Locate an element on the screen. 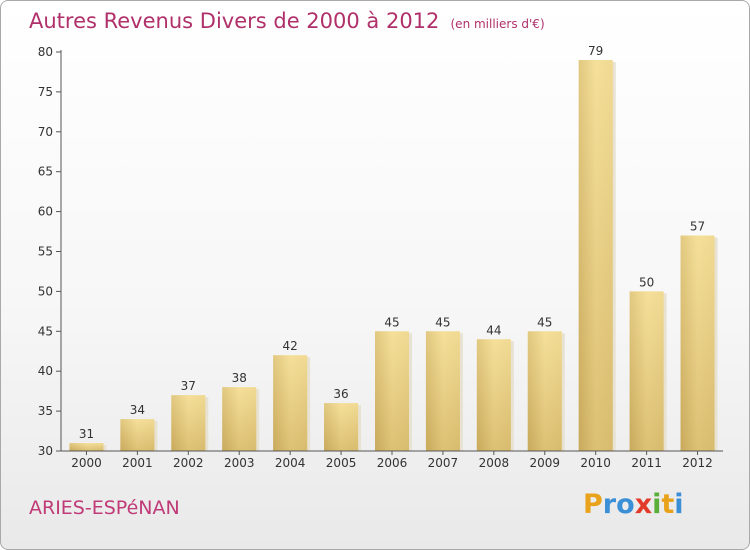 The image size is (750, 550). place-name: ARIES-ESPéNAN is located at coordinates (104, 508).